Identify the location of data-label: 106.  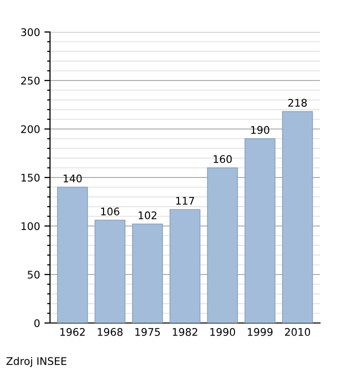
(110, 212).